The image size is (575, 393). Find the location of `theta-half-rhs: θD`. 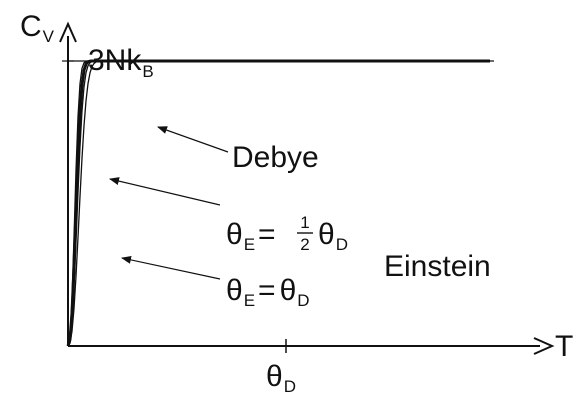

theta-half-rhs: θD is located at coordinates (333, 236).